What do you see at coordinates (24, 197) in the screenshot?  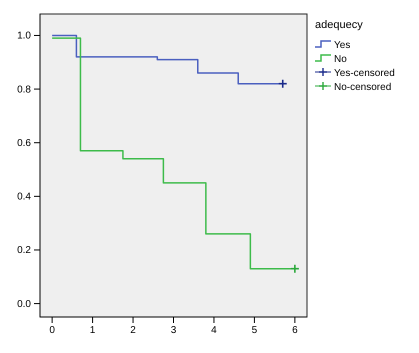 I see `y-tick-label: 0.4` at bounding box center [24, 197].